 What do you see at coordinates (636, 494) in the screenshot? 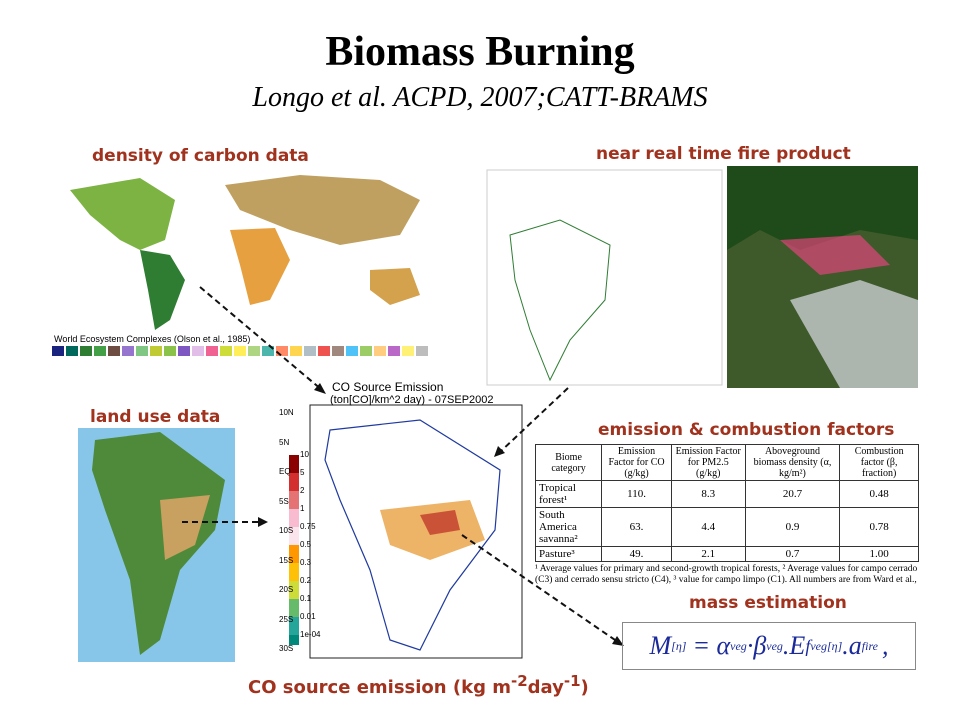
I see `table-cell: 110.` at bounding box center [636, 494].